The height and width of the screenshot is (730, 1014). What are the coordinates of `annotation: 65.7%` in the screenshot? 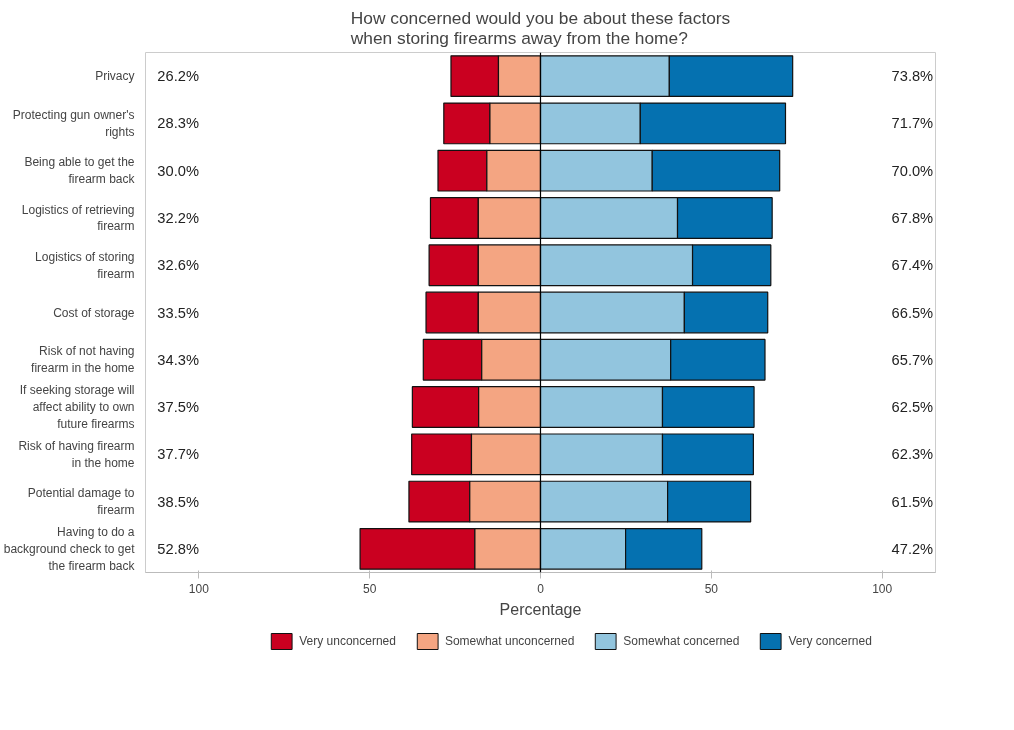 It's located at (912, 359).